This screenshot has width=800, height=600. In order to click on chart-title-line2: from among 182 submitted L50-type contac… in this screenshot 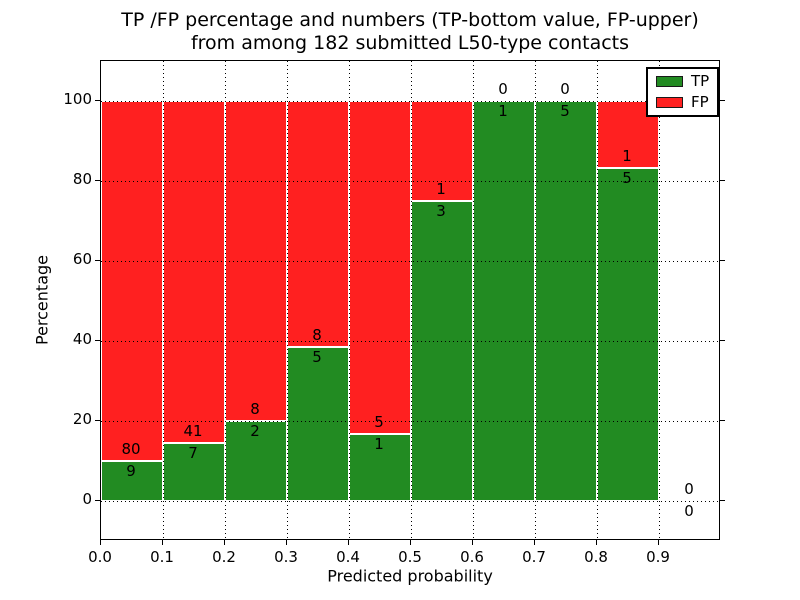, I will do `click(410, 43)`.